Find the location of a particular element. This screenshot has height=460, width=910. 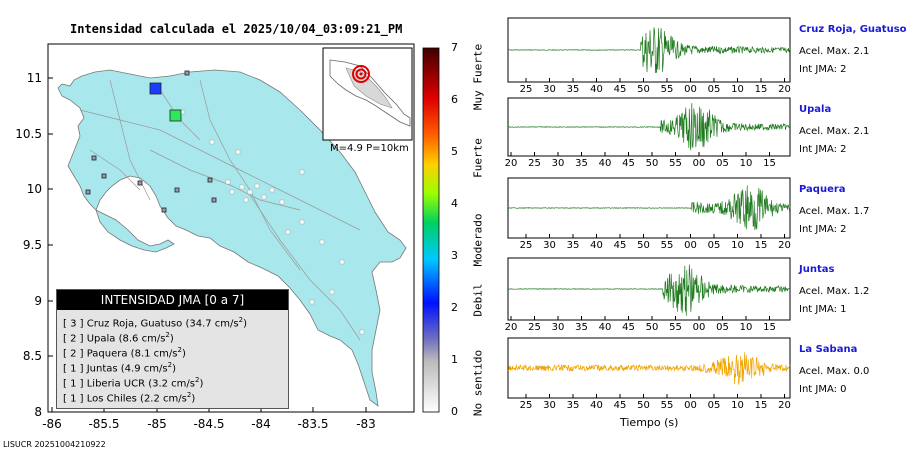

legend-row: [ 2 ] Upala (8.6 cm/s2) is located at coordinates (118, 337).